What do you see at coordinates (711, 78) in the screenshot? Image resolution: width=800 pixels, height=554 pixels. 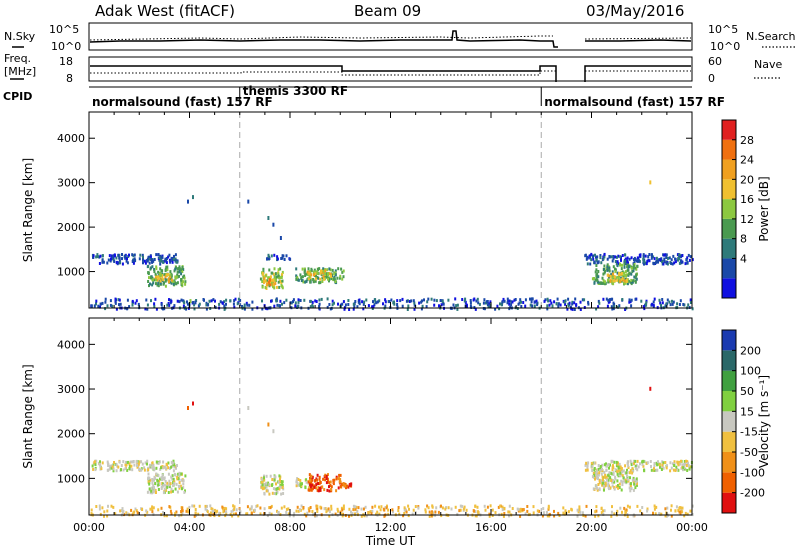 I see `nave-tick-bottom: 0` at bounding box center [711, 78].